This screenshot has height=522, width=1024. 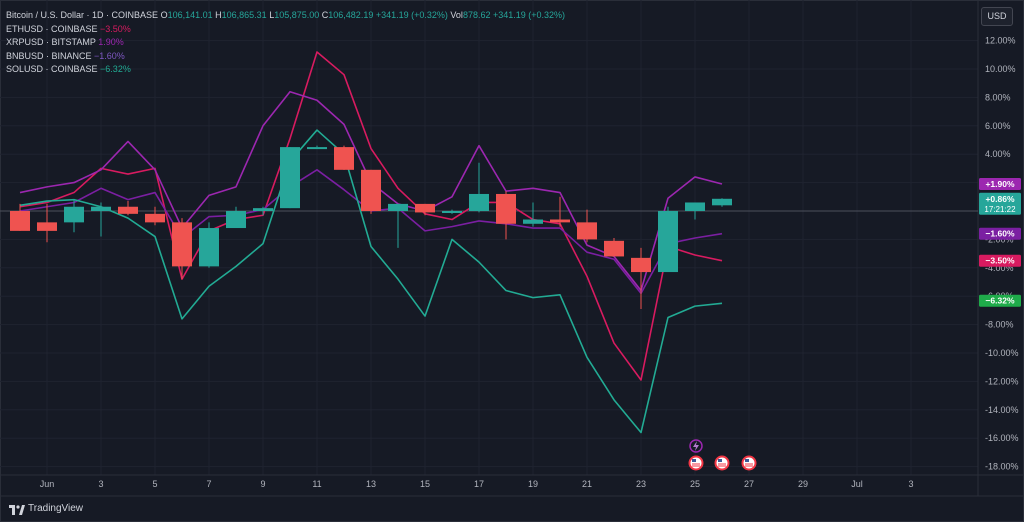 I want to click on volume-label: Vol, so click(x=456, y=15).